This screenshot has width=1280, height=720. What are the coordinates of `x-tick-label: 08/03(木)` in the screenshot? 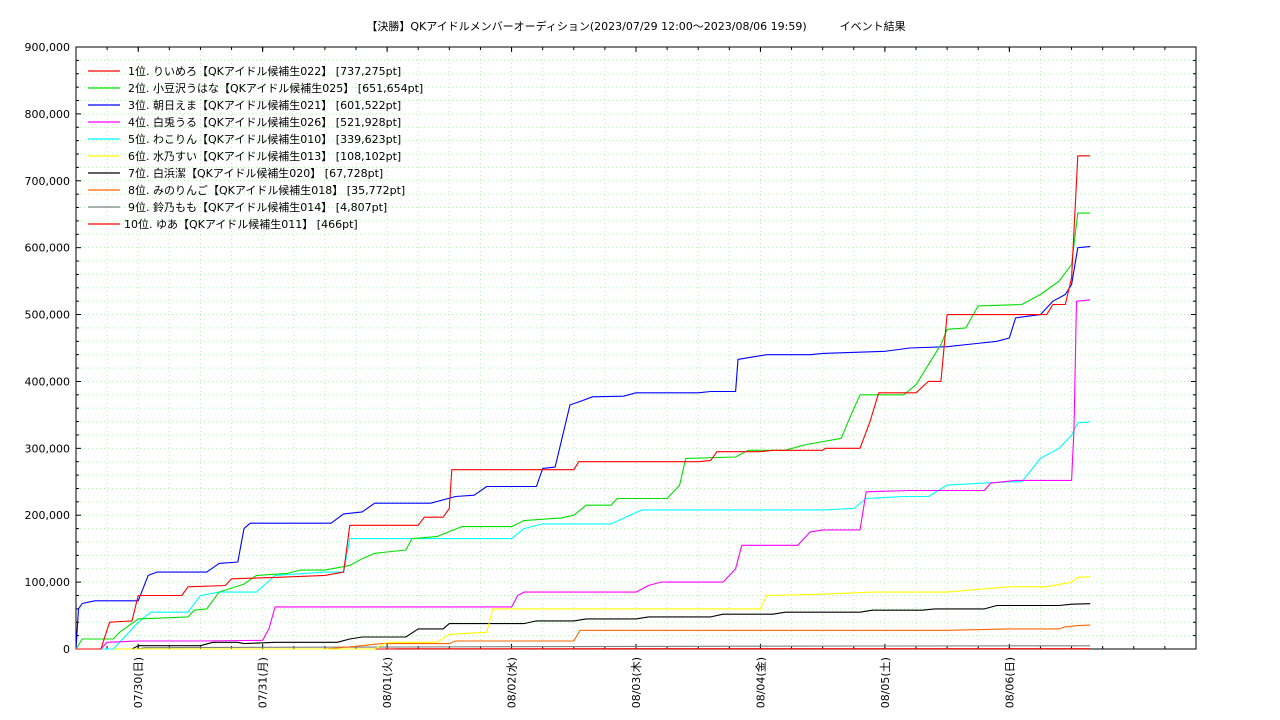 It's located at (636, 682).